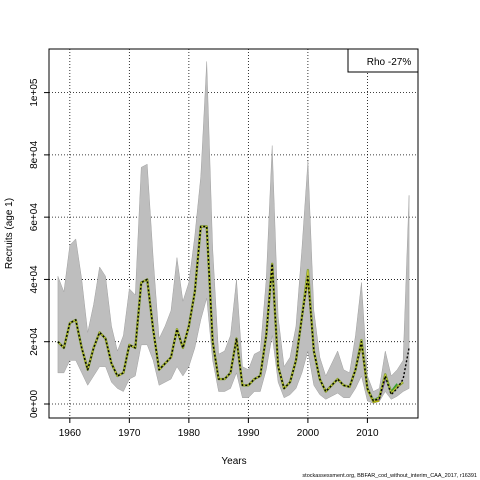 This screenshot has height=480, width=480. I want to click on x-tick-label: 1970, so click(129, 433).